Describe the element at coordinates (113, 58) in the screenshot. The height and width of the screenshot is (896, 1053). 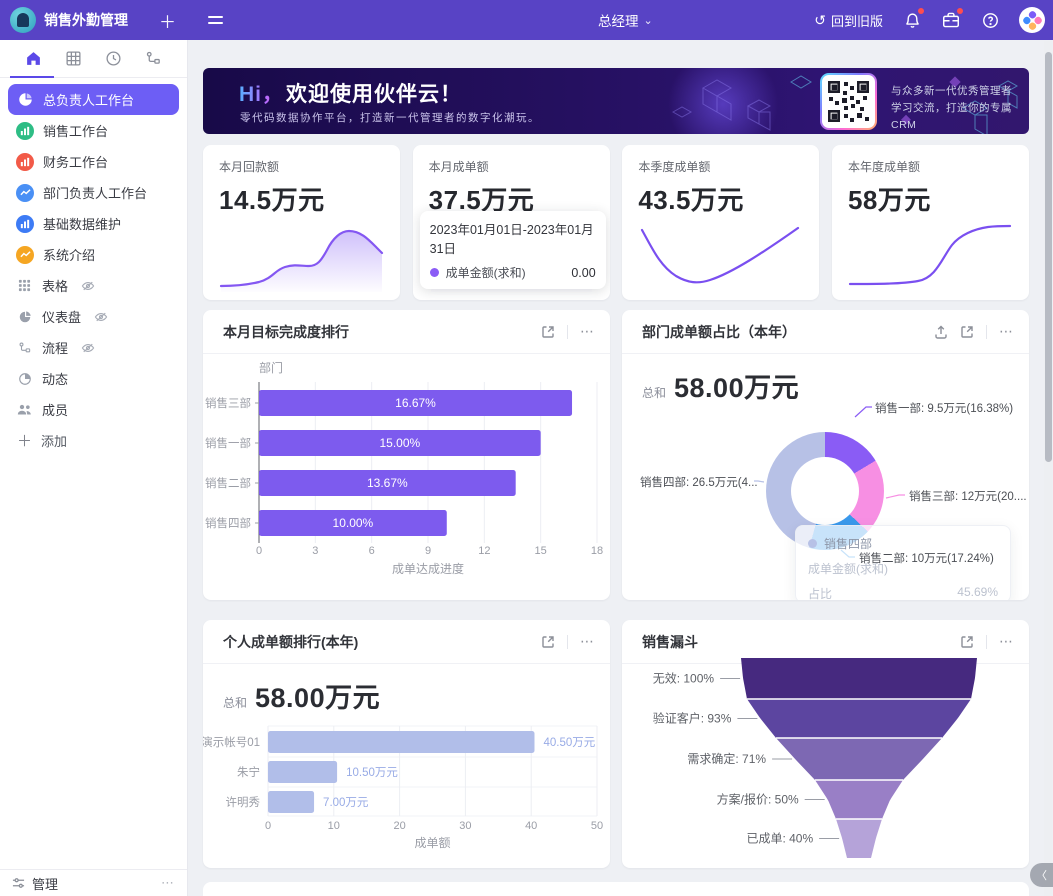
I see `tab-recent` at that location.